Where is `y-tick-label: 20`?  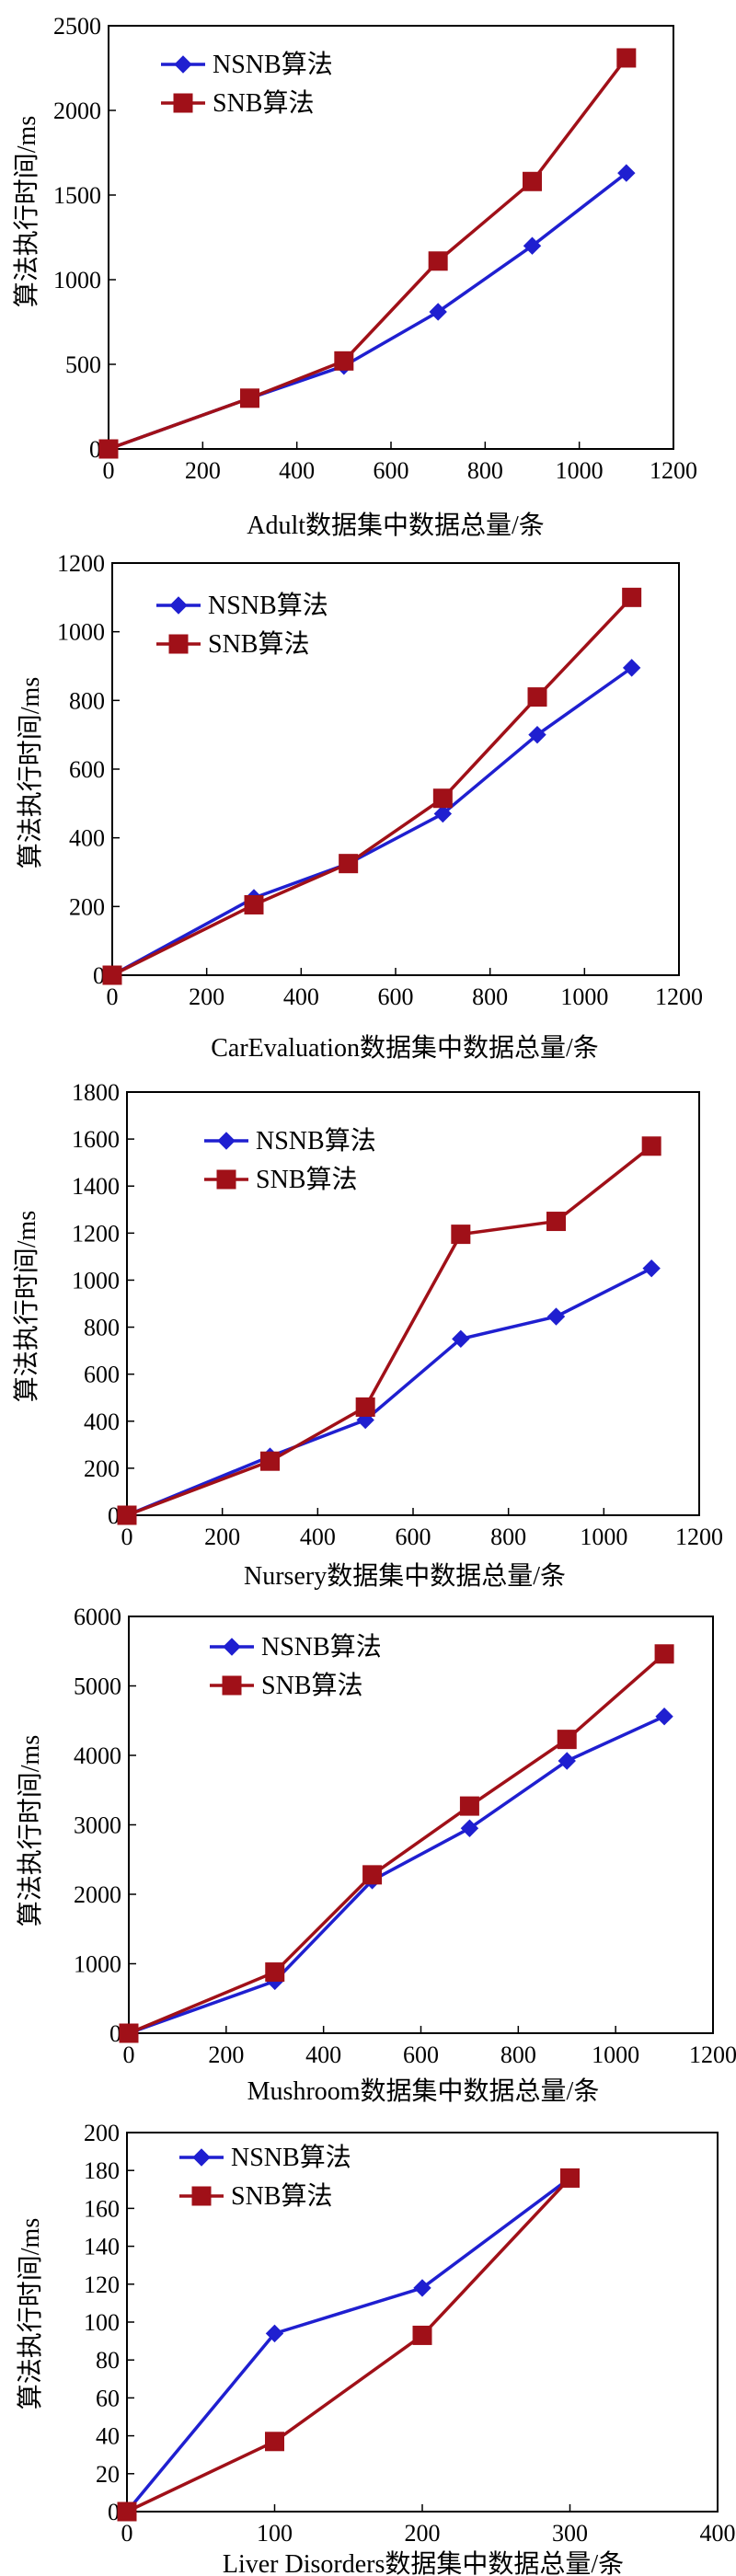 y-tick-label: 20 is located at coordinates (108, 2474).